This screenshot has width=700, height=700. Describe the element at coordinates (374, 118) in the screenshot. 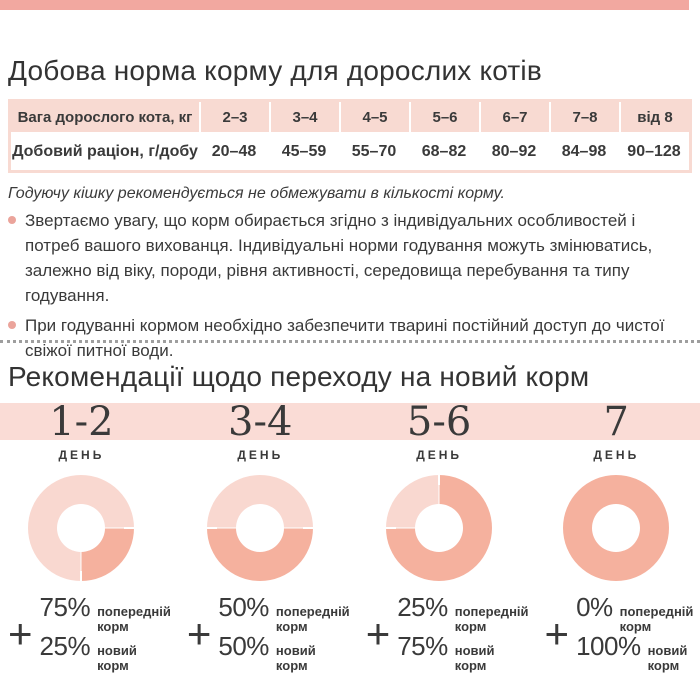

I see `table-header-range: 4–5` at that location.